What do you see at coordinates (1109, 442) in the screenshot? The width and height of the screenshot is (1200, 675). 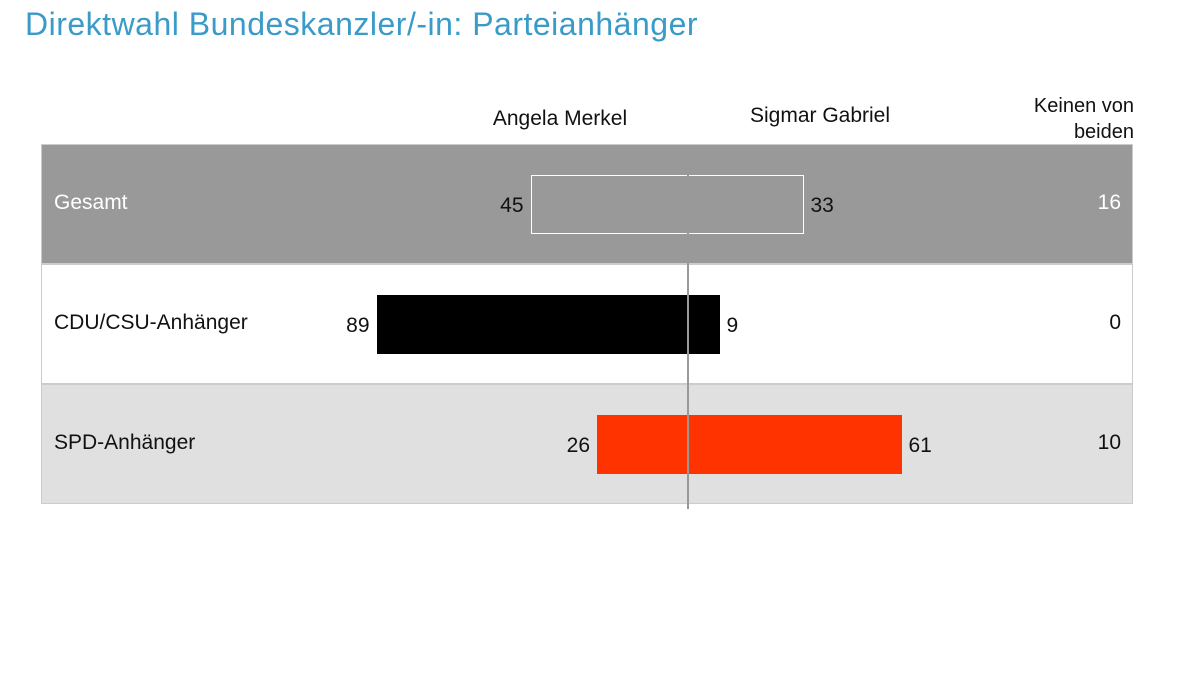 I see `value-label: 10` at bounding box center [1109, 442].